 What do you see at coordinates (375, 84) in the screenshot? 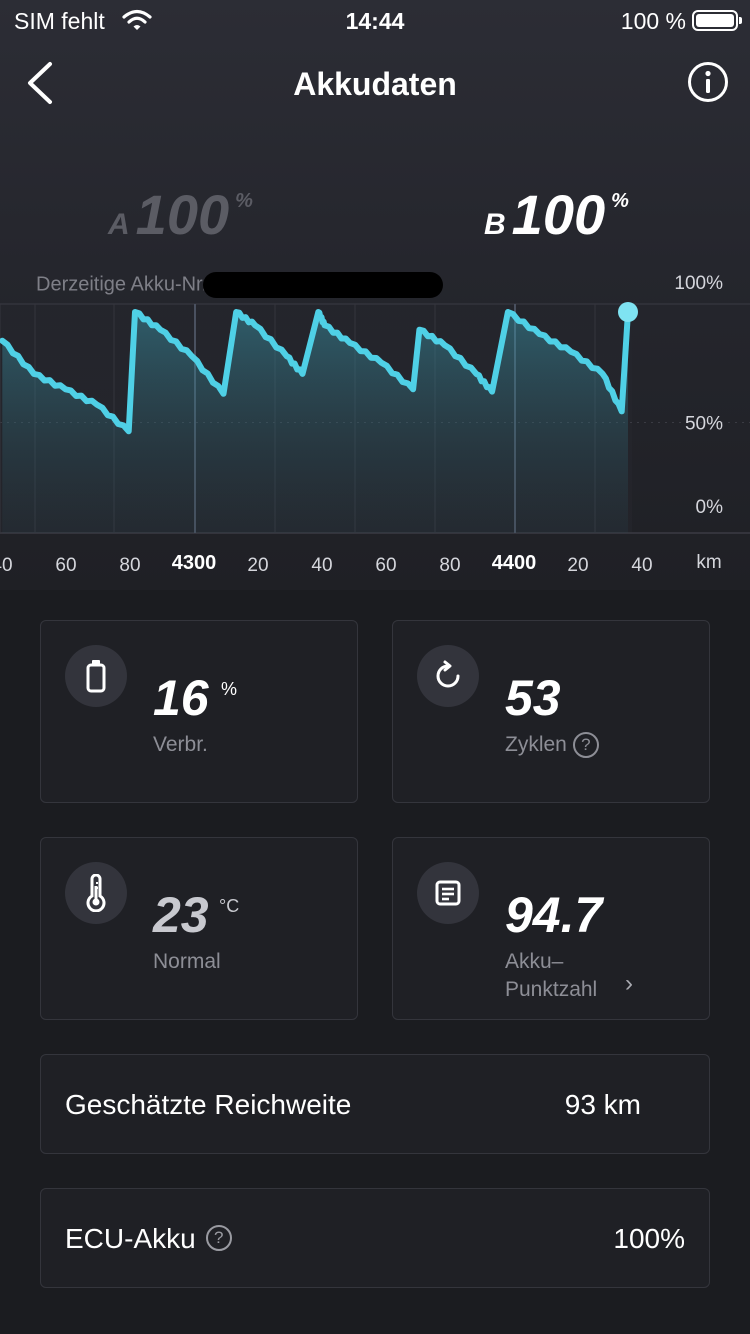
I see `page-title: Akkudaten` at bounding box center [375, 84].